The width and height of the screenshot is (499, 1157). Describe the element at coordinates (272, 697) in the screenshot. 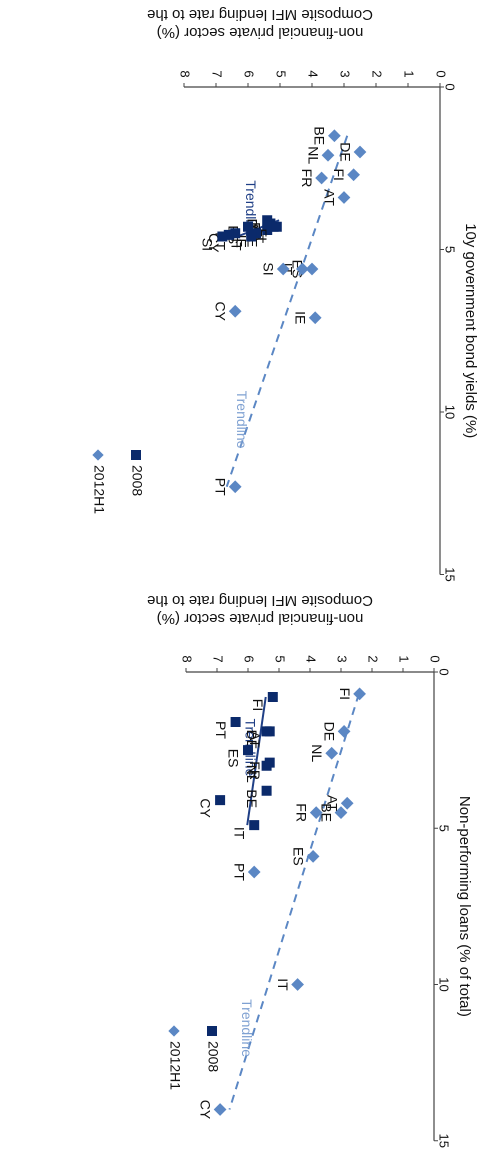

I see `point-2008-fi` at that location.